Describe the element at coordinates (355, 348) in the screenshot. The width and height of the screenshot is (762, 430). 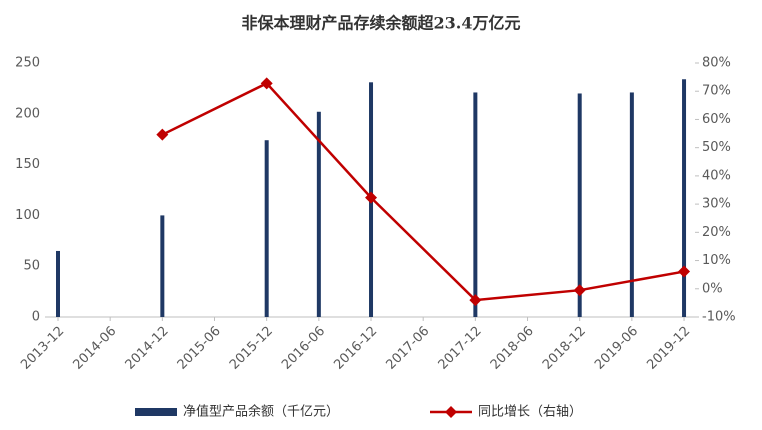
I see `x-tick-label: 2016-12` at that location.